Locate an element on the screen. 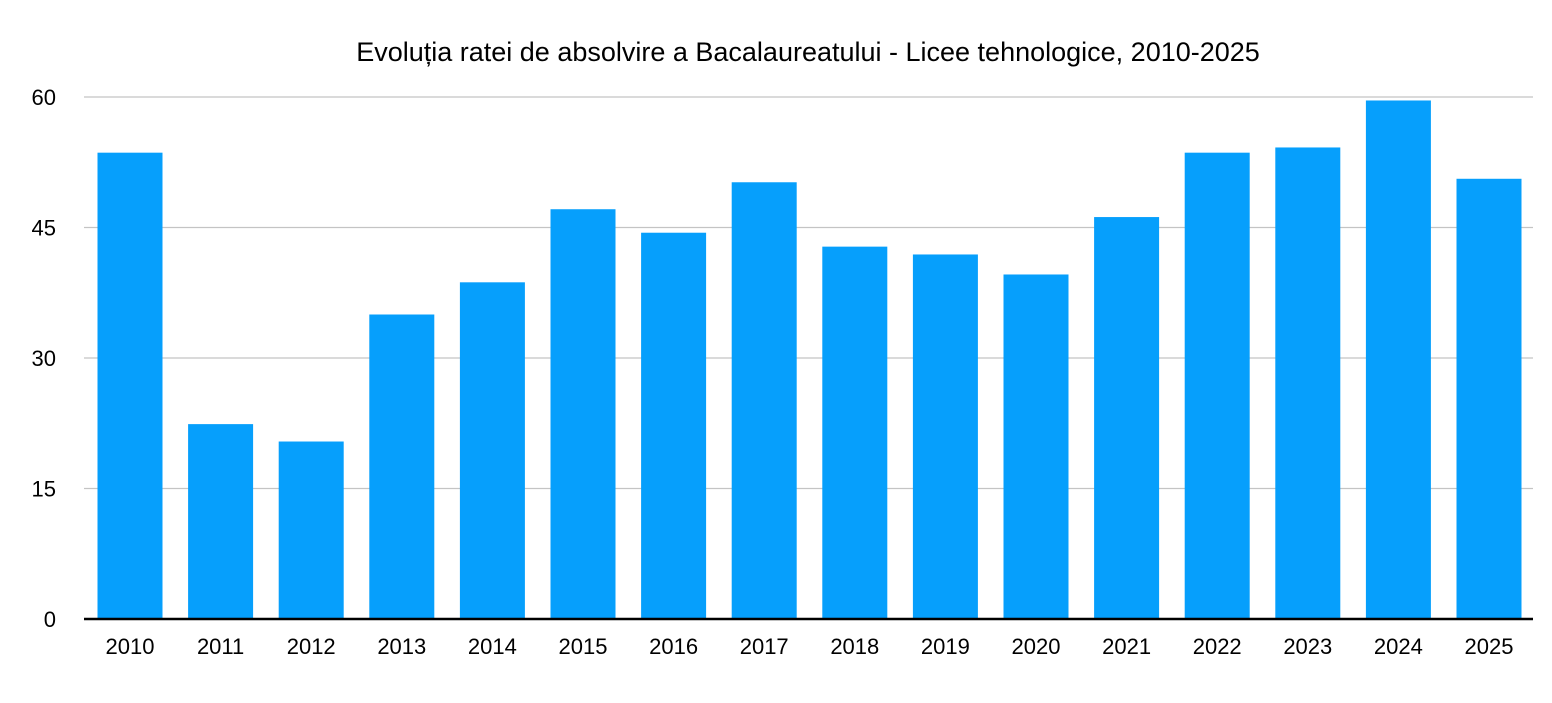  y-tick-label: 30 is located at coordinates (44, 358).